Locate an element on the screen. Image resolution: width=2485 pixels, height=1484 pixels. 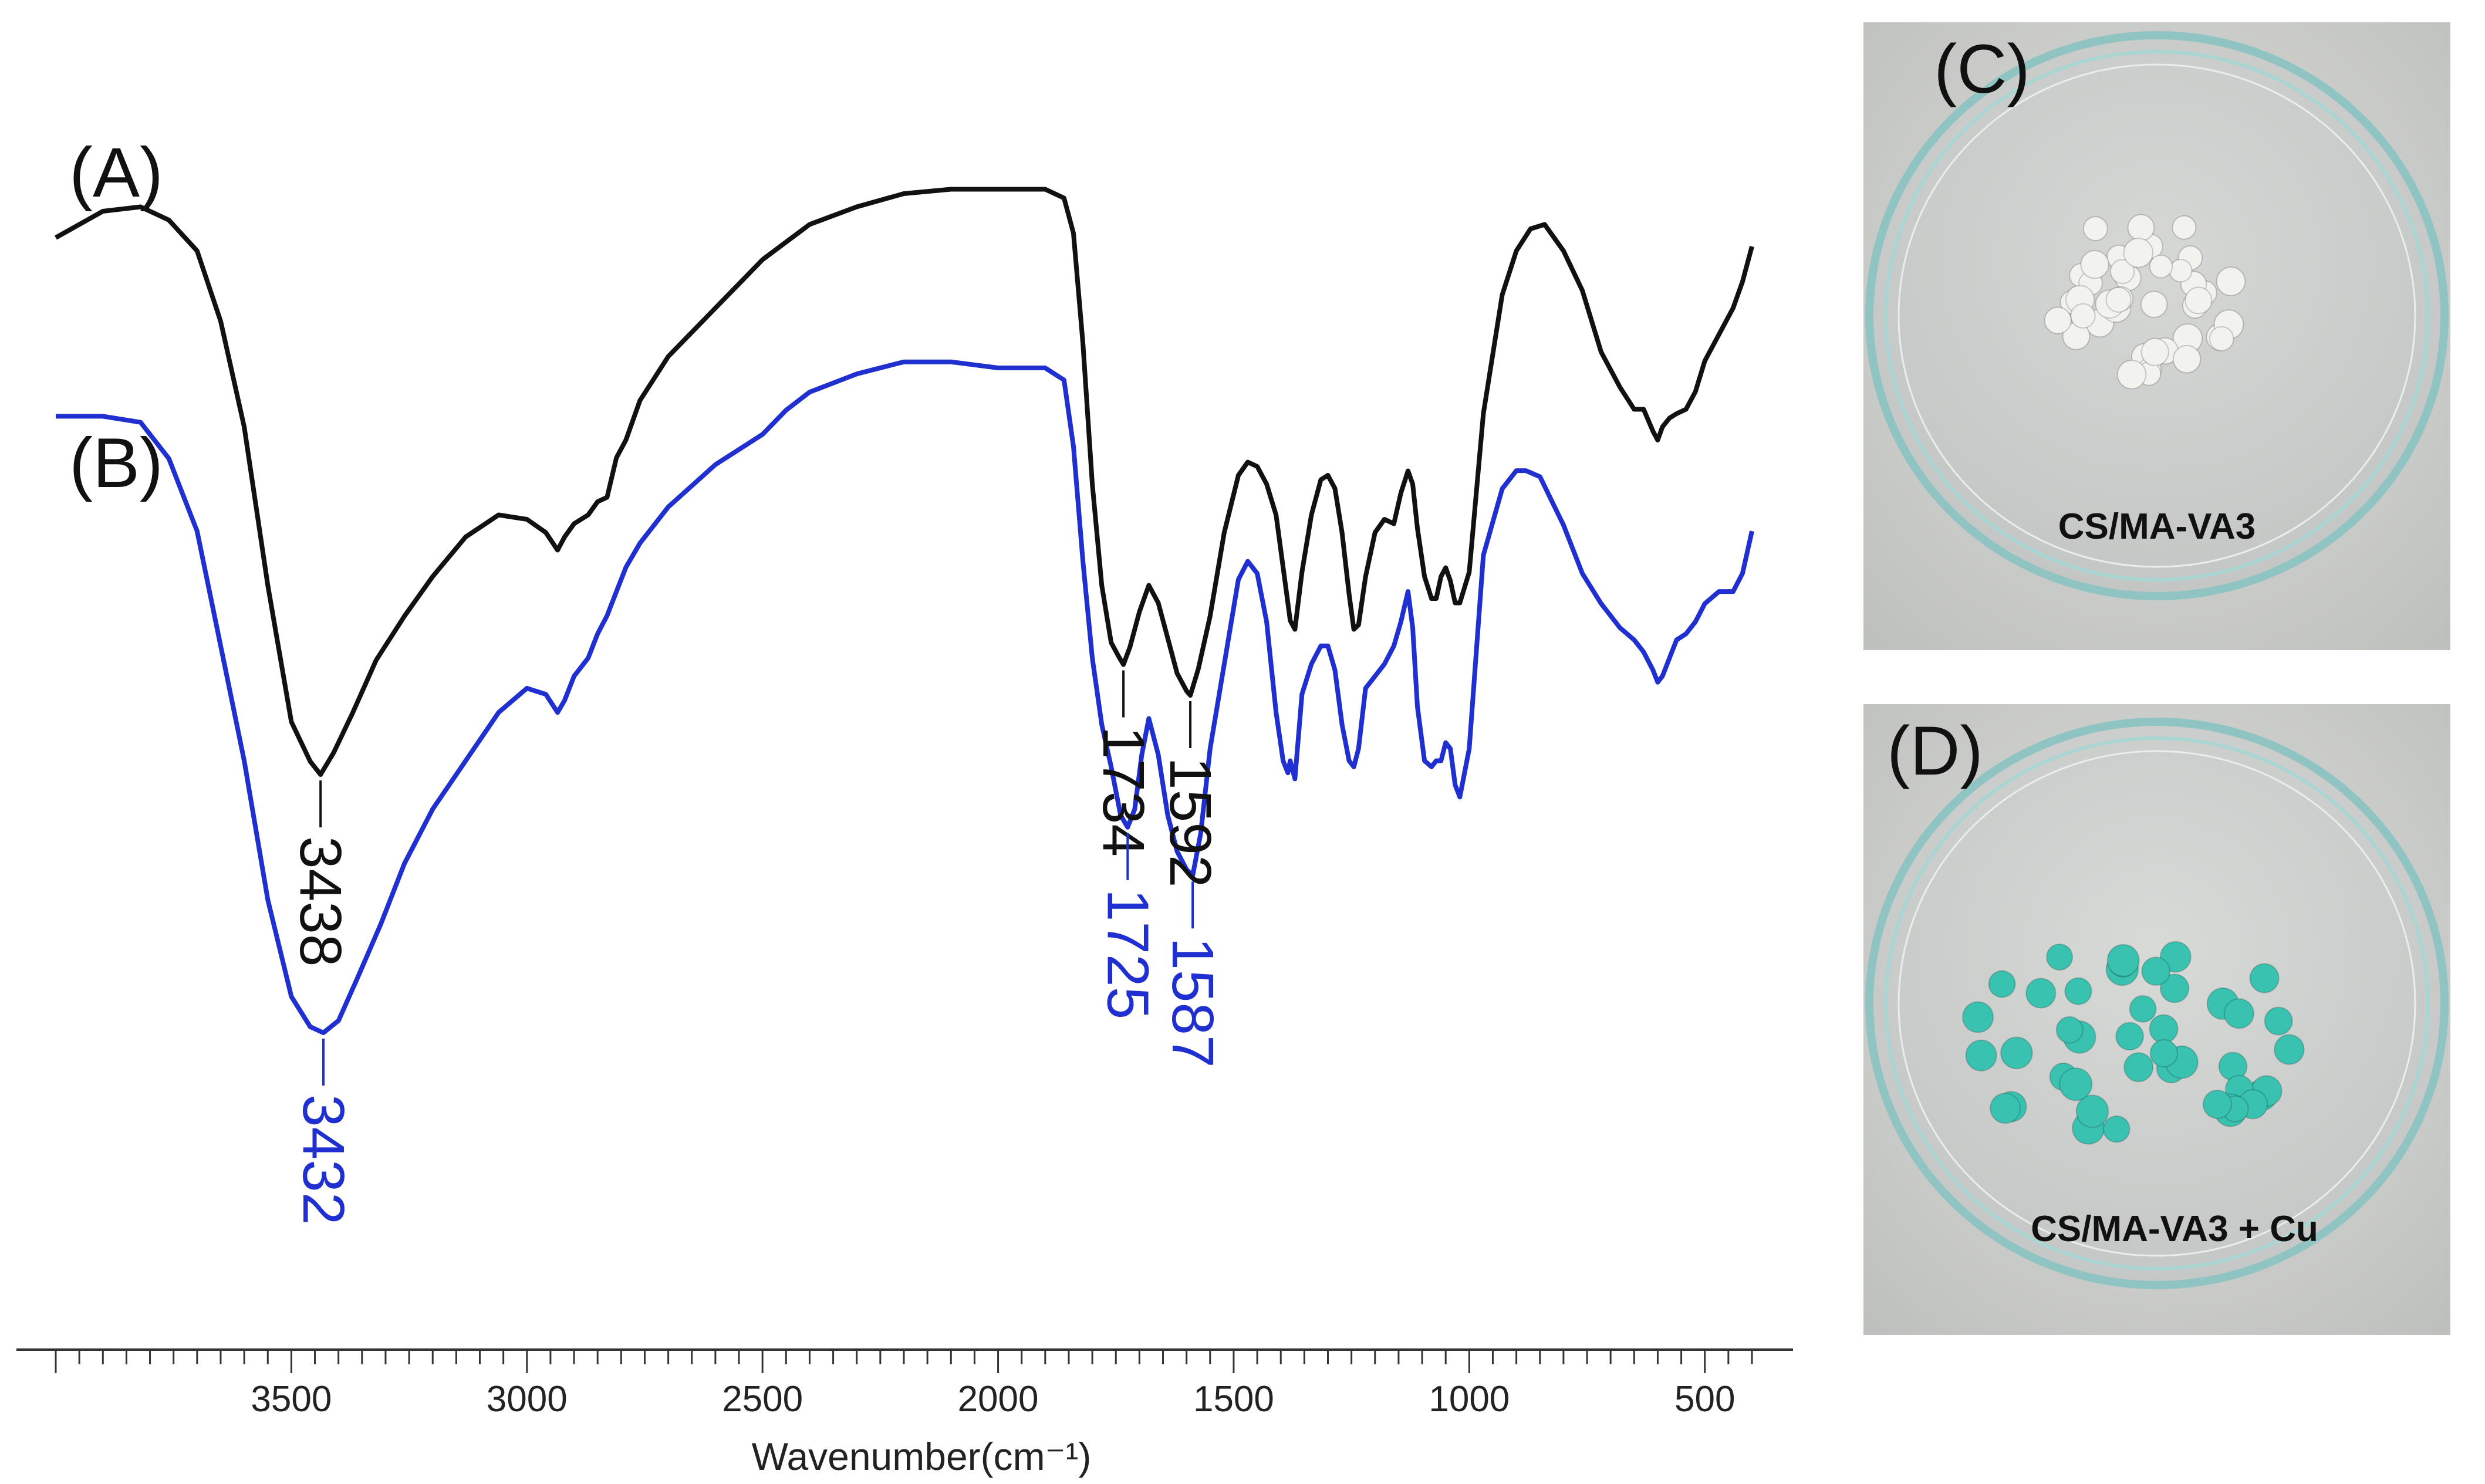
peak-label-1725: 1725 is located at coordinates (1127, 954).